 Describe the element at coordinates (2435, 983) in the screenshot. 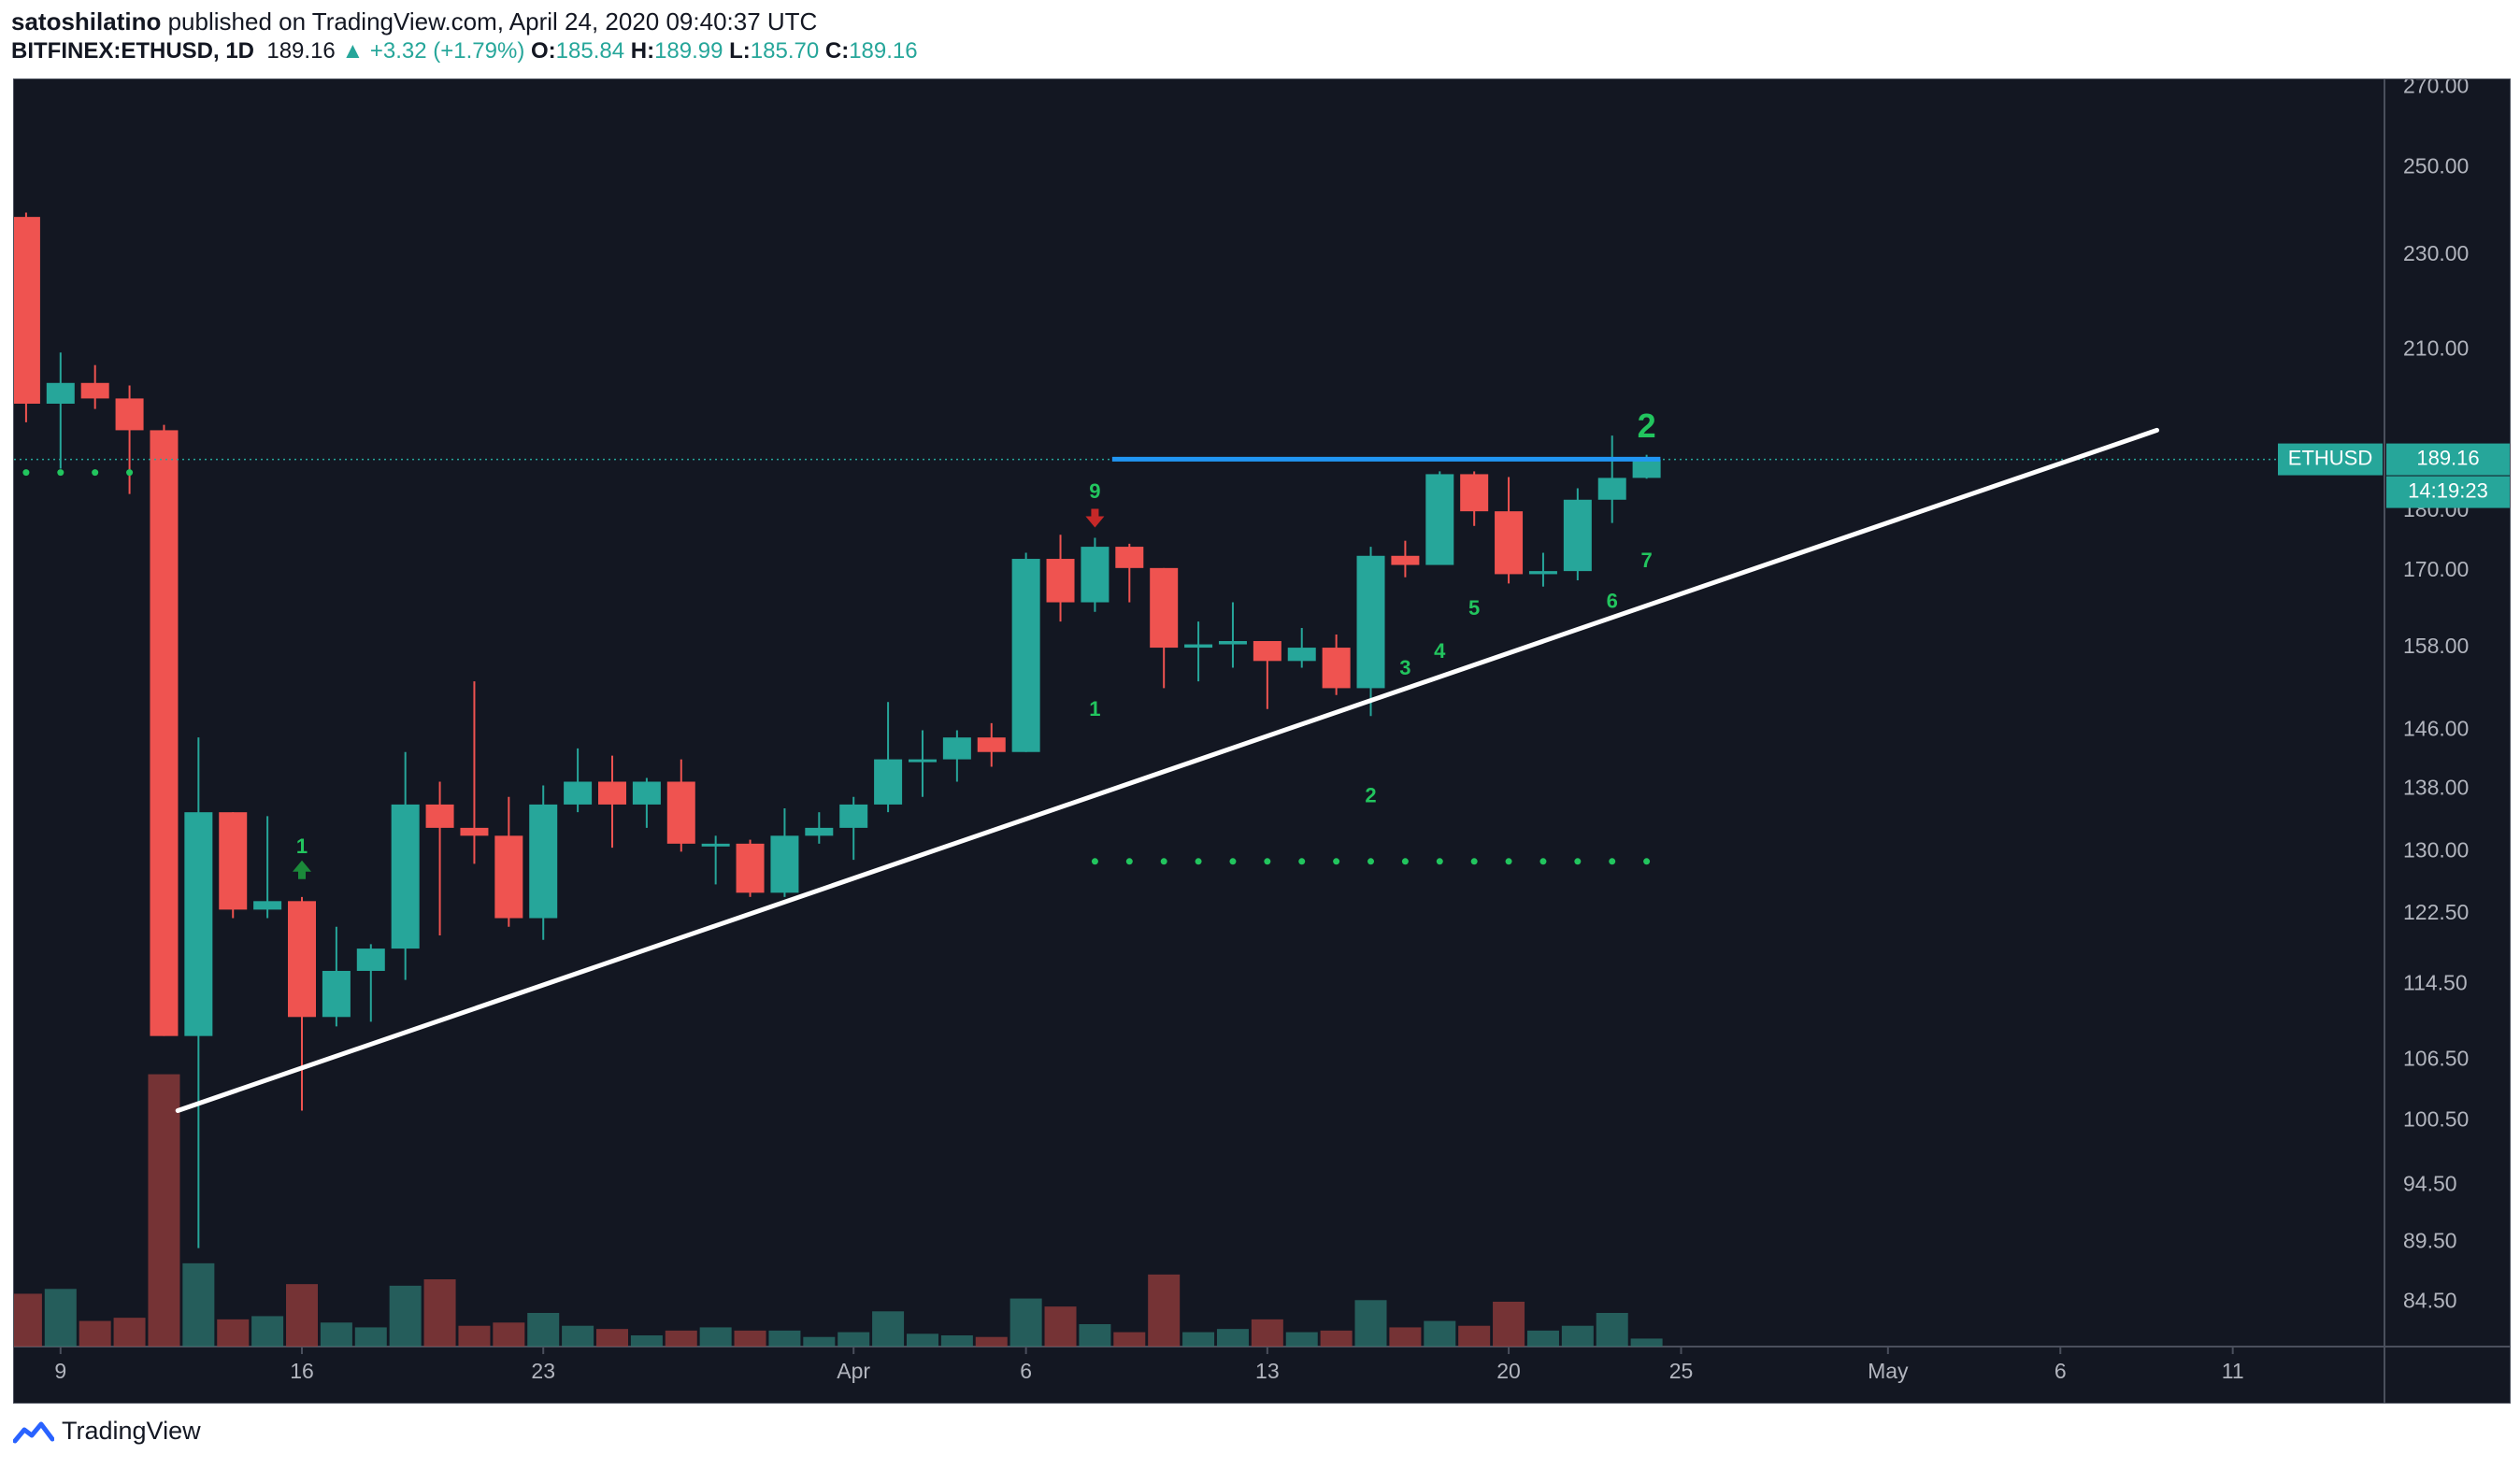

I see `price-tick-label: 114.50` at that location.